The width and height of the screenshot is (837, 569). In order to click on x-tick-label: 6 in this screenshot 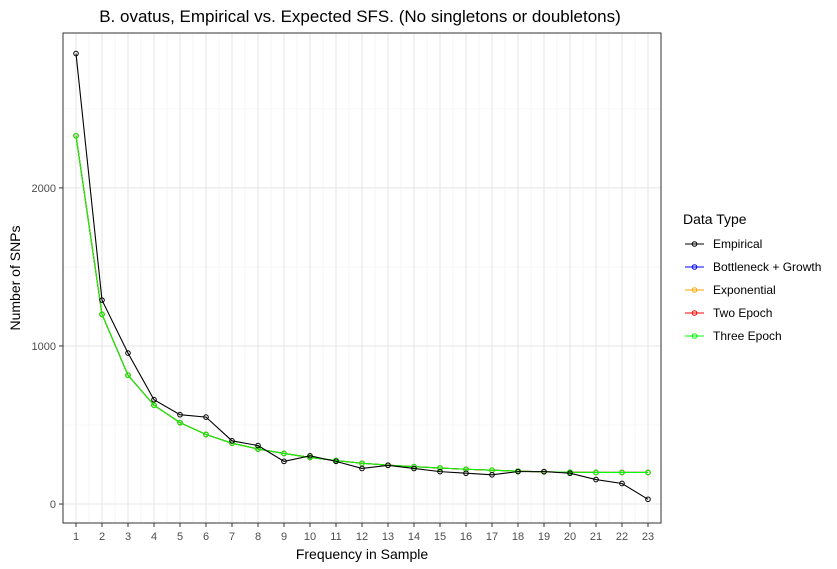, I will do `click(206, 537)`.